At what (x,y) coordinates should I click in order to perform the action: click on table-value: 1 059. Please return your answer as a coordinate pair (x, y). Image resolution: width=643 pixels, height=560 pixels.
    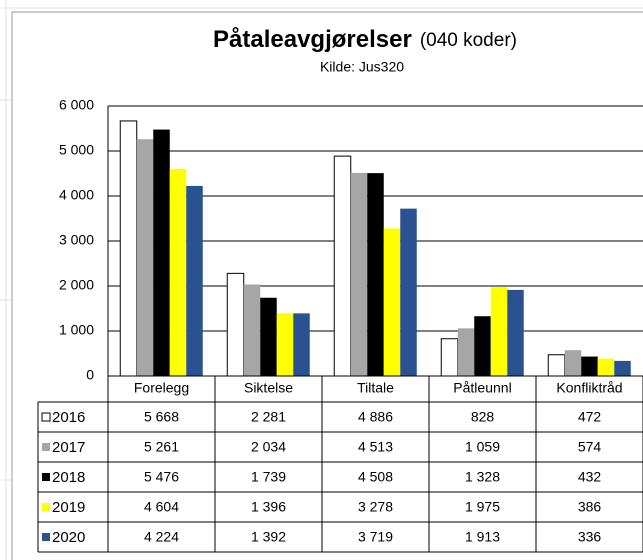
    Looking at the image, I should click on (482, 447).